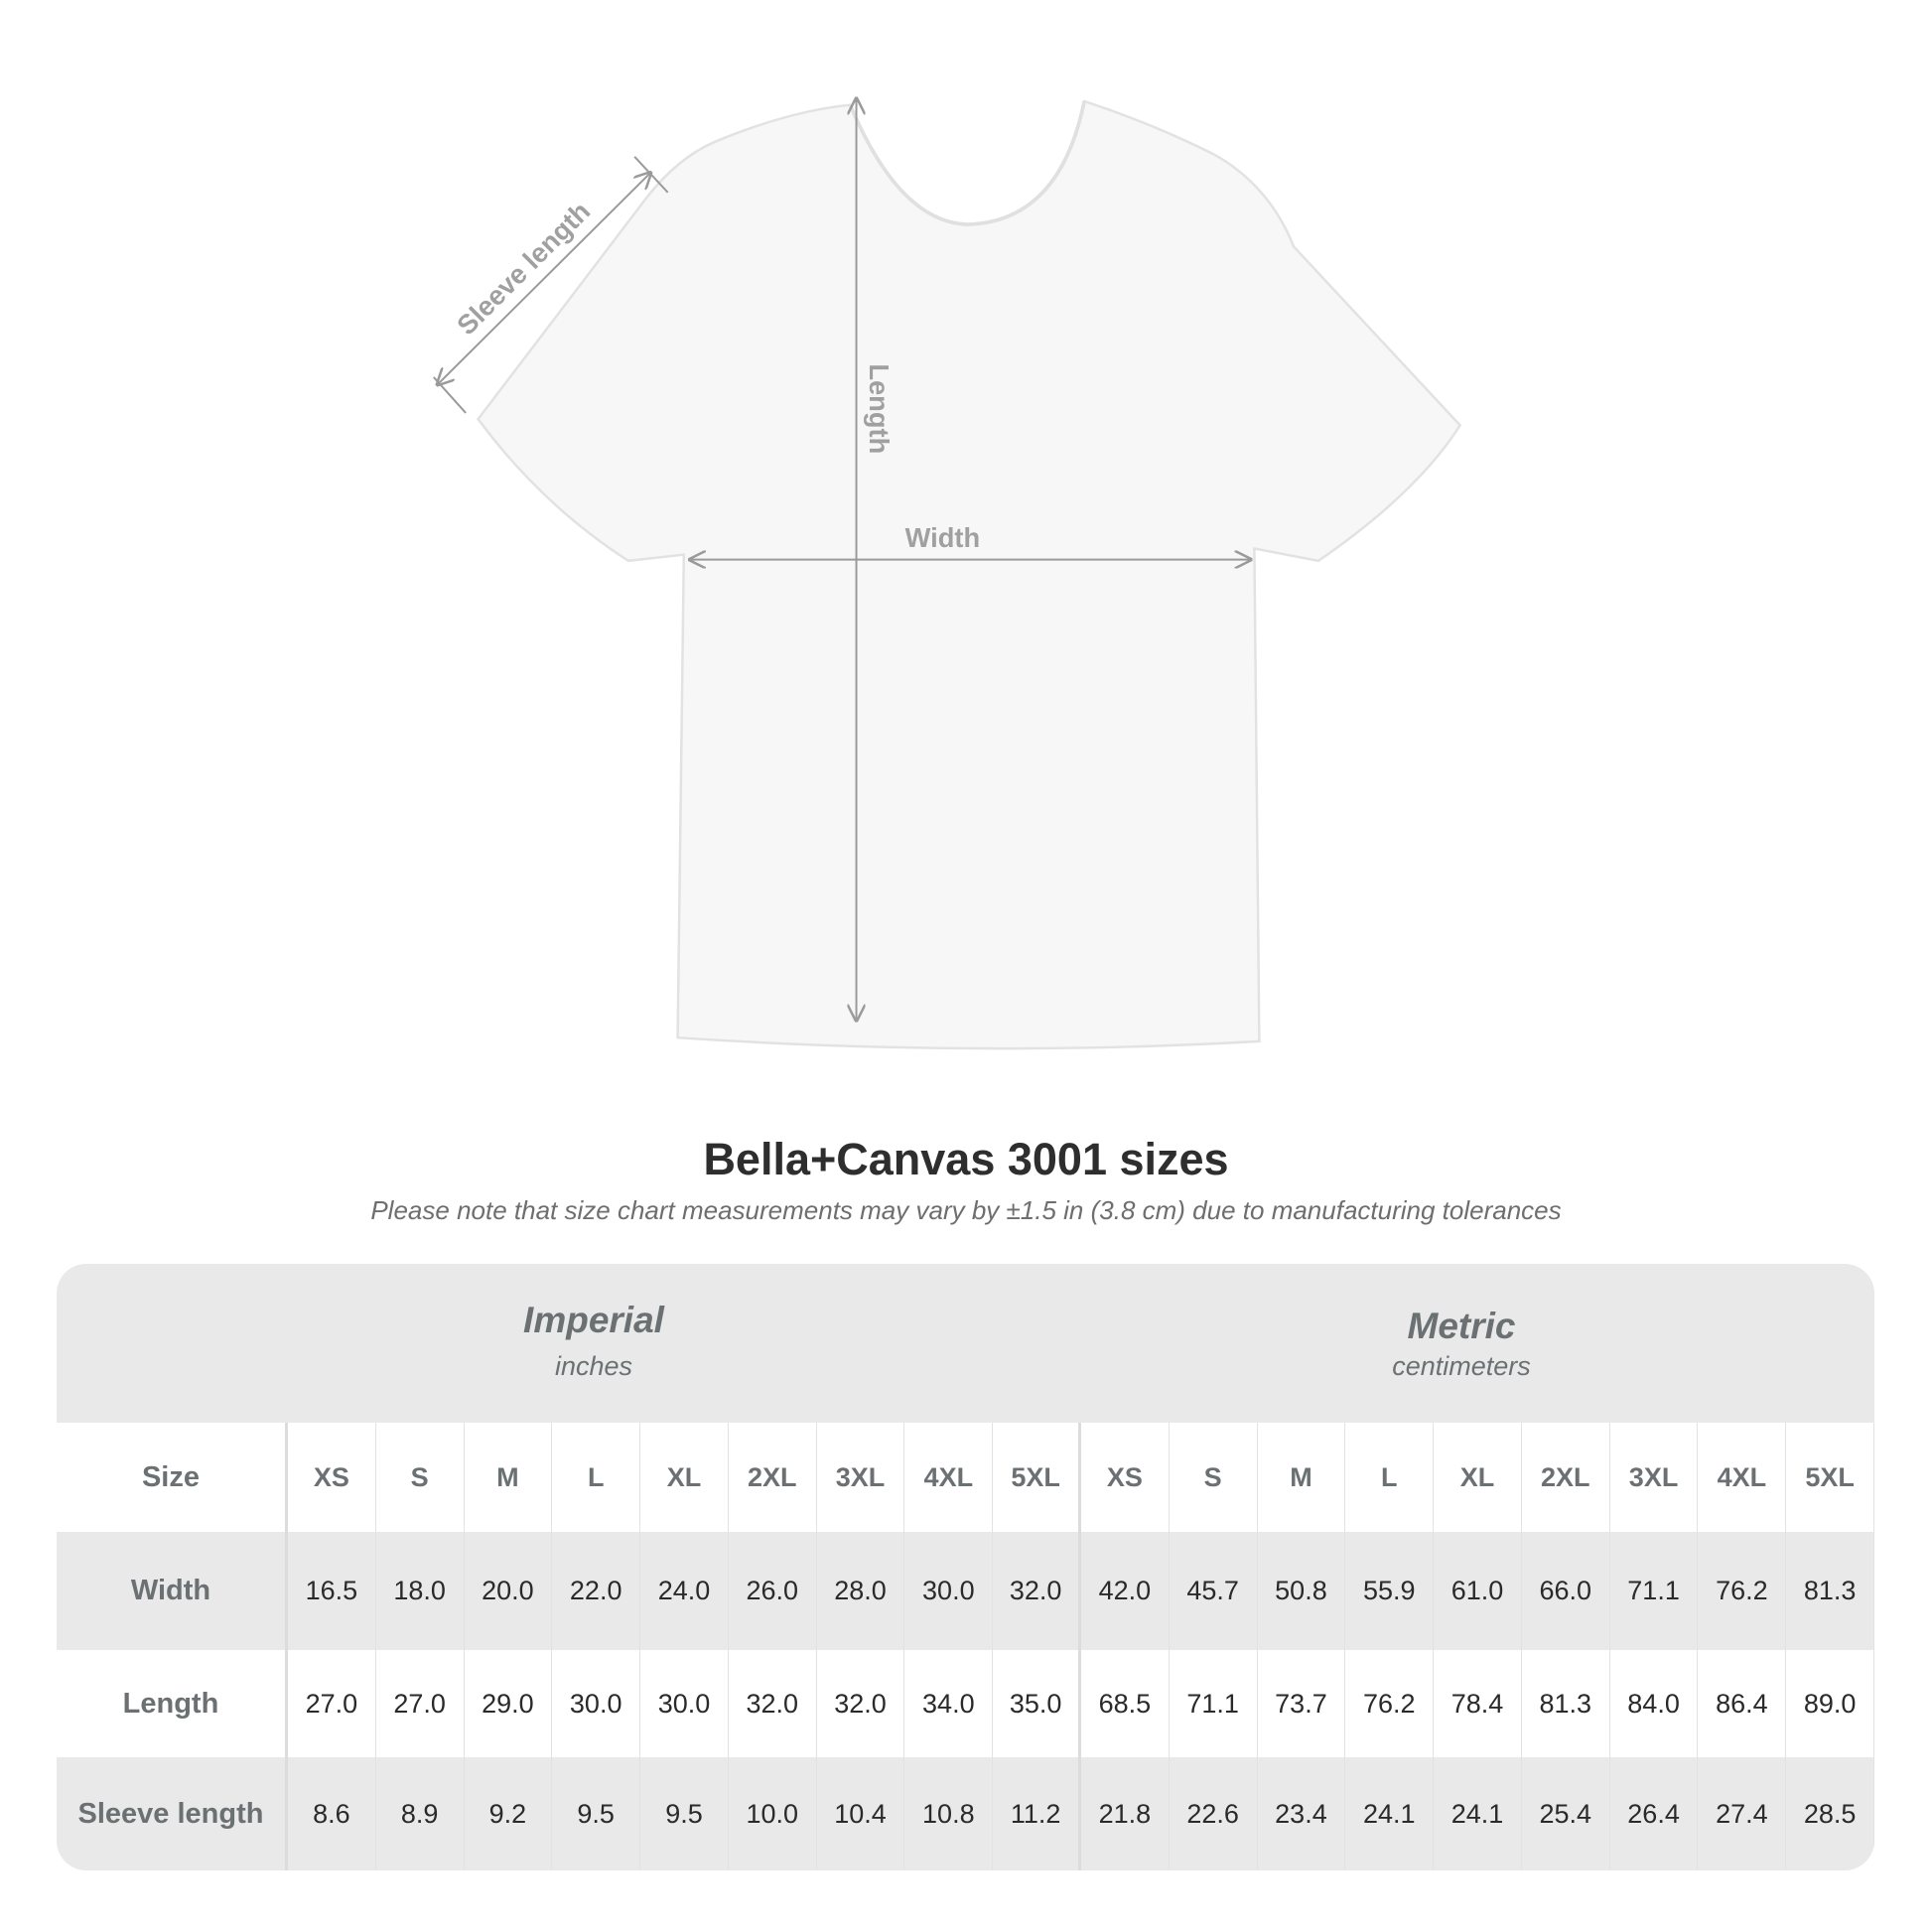  What do you see at coordinates (1302, 1703) in the screenshot?
I see `table-cell: 73.7` at bounding box center [1302, 1703].